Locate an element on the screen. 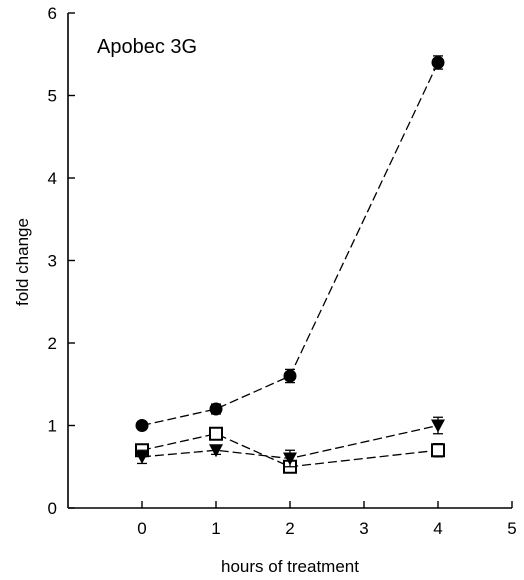  chart-title: Apobec 3G is located at coordinates (147, 47).